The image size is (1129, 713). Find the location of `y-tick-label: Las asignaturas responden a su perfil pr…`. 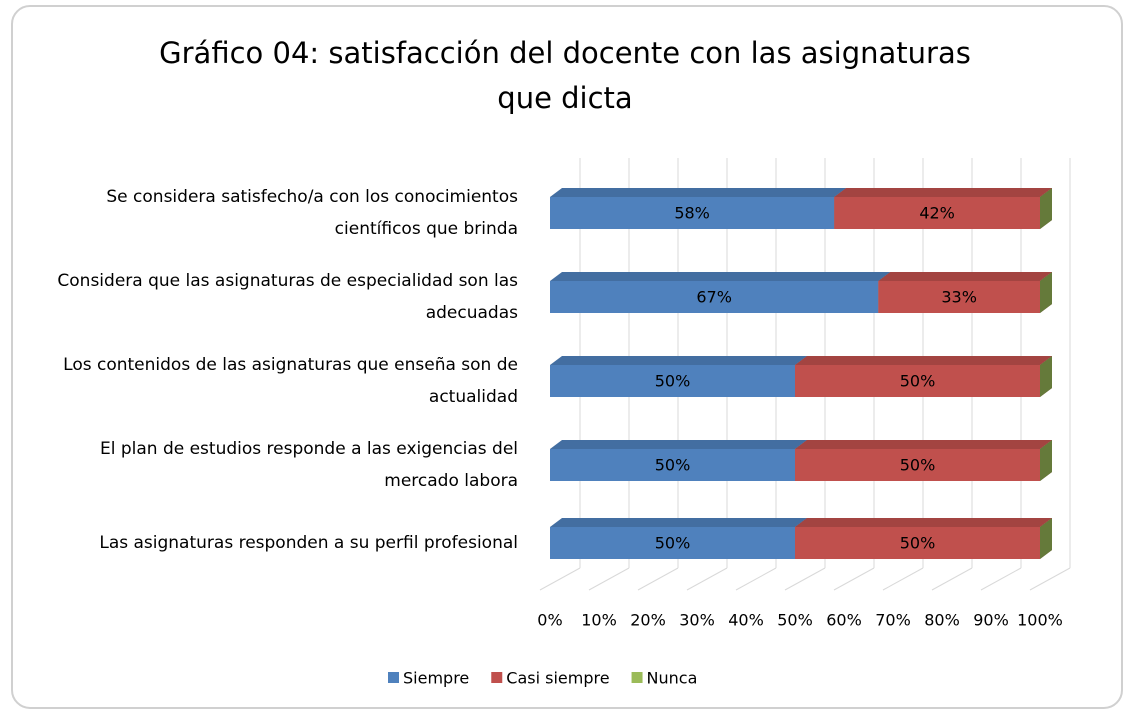

y-tick-label: Las asignaturas responden a su perfil pr… is located at coordinates (308, 543).